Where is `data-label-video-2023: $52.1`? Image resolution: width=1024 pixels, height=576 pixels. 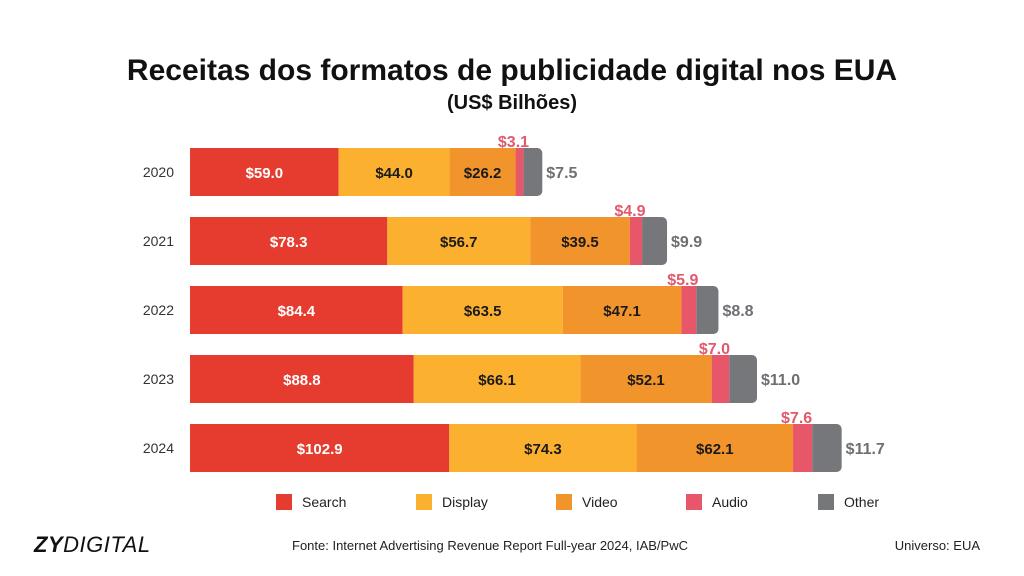 data-label-video-2023: $52.1 is located at coordinates (646, 380).